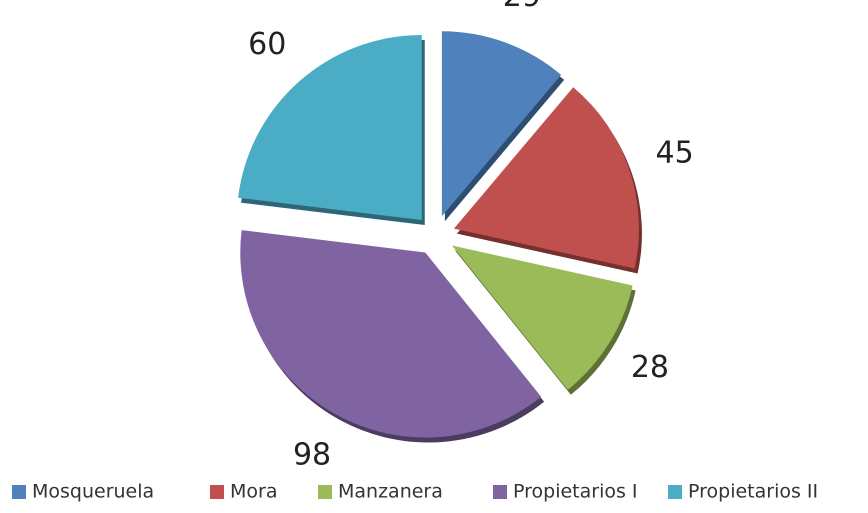 This screenshot has height=513, width=868. What do you see at coordinates (675, 152) in the screenshot?
I see `data-label: 45` at bounding box center [675, 152].